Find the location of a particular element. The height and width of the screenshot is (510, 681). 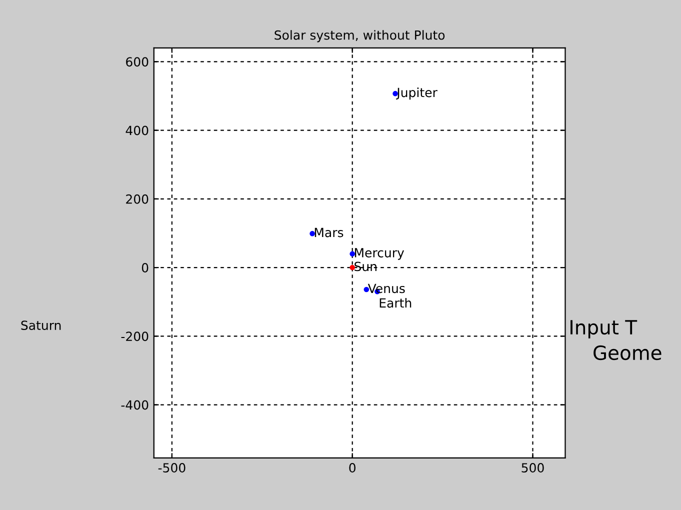

x-tick-label: 0 is located at coordinates (352, 468).